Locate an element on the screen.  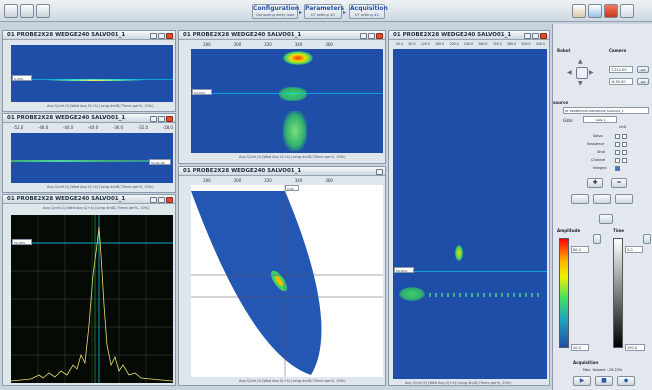
print-icon is located at coordinates (43, 11).